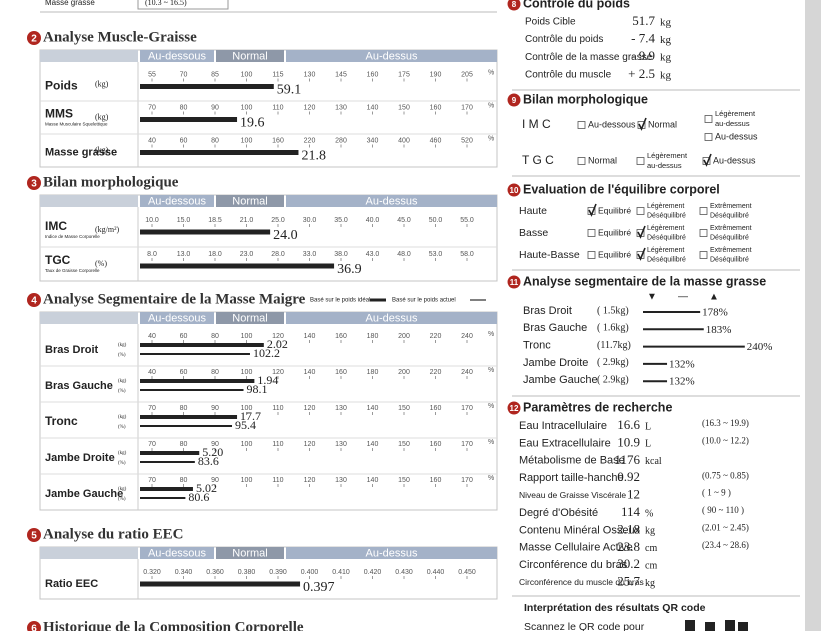  Describe the element at coordinates (289, 90) in the screenshot. I see `bar-value: 59.1` at that location.